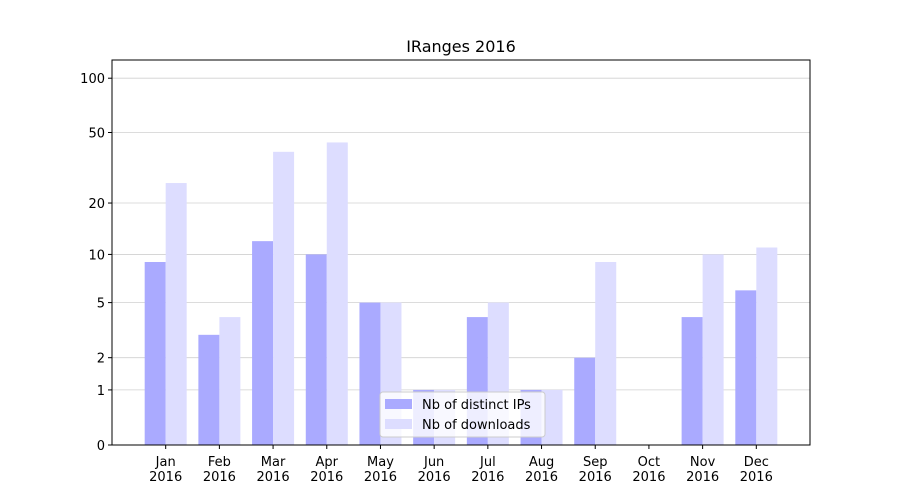 Image resolution: width=900 pixels, height=504 pixels. What do you see at coordinates (96, 204) in the screenshot?
I see `y-tick-label: 20` at bounding box center [96, 204].